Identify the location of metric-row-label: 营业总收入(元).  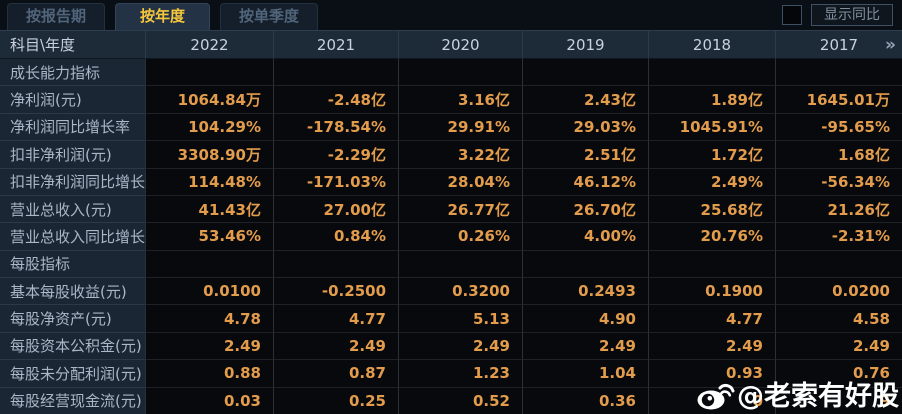
(72, 209).